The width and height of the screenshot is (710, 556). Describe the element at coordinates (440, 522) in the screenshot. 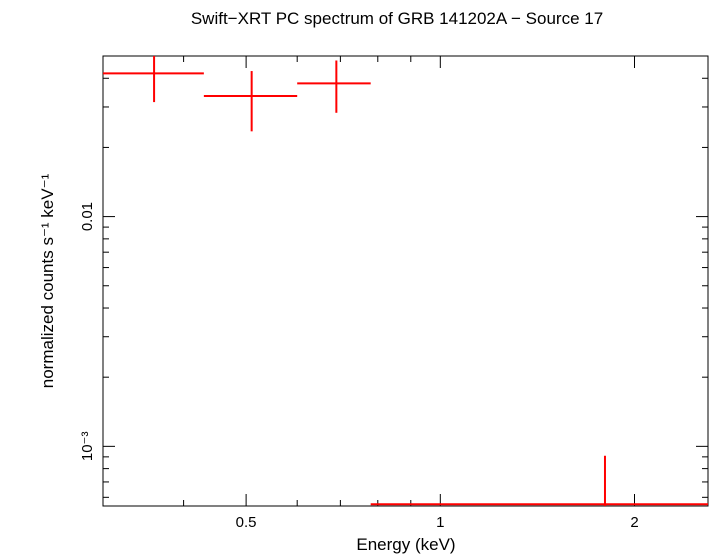

I see `x-tick-label: 1` at that location.